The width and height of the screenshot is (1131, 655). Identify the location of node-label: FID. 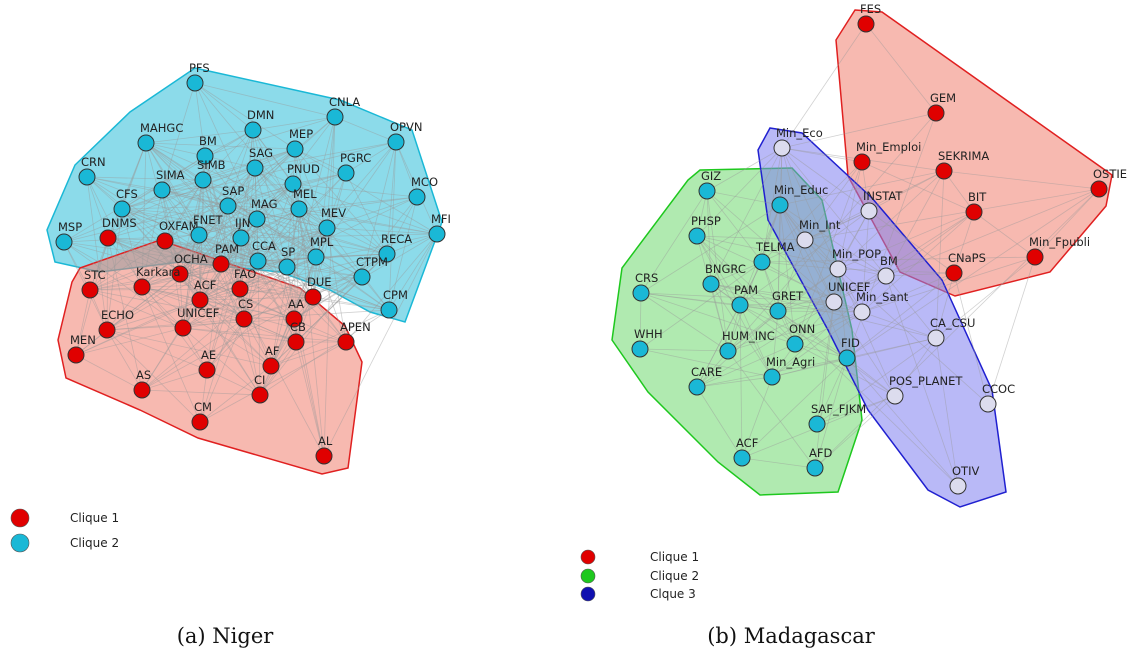
(850, 343).